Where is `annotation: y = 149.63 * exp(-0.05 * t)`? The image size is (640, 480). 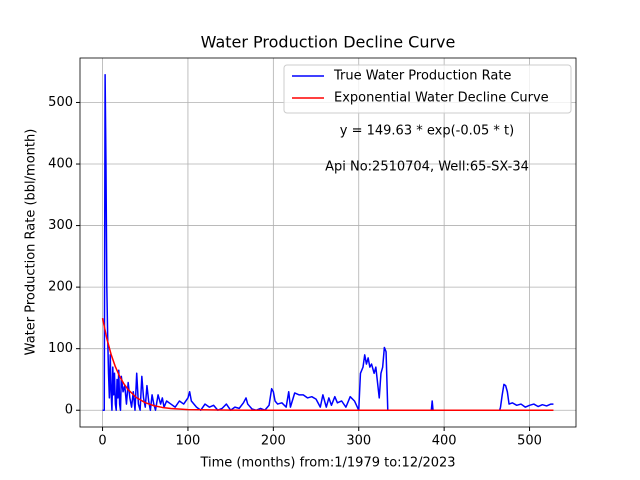 annotation: y = 149.63 * exp(-0.05 * t) is located at coordinates (427, 131).